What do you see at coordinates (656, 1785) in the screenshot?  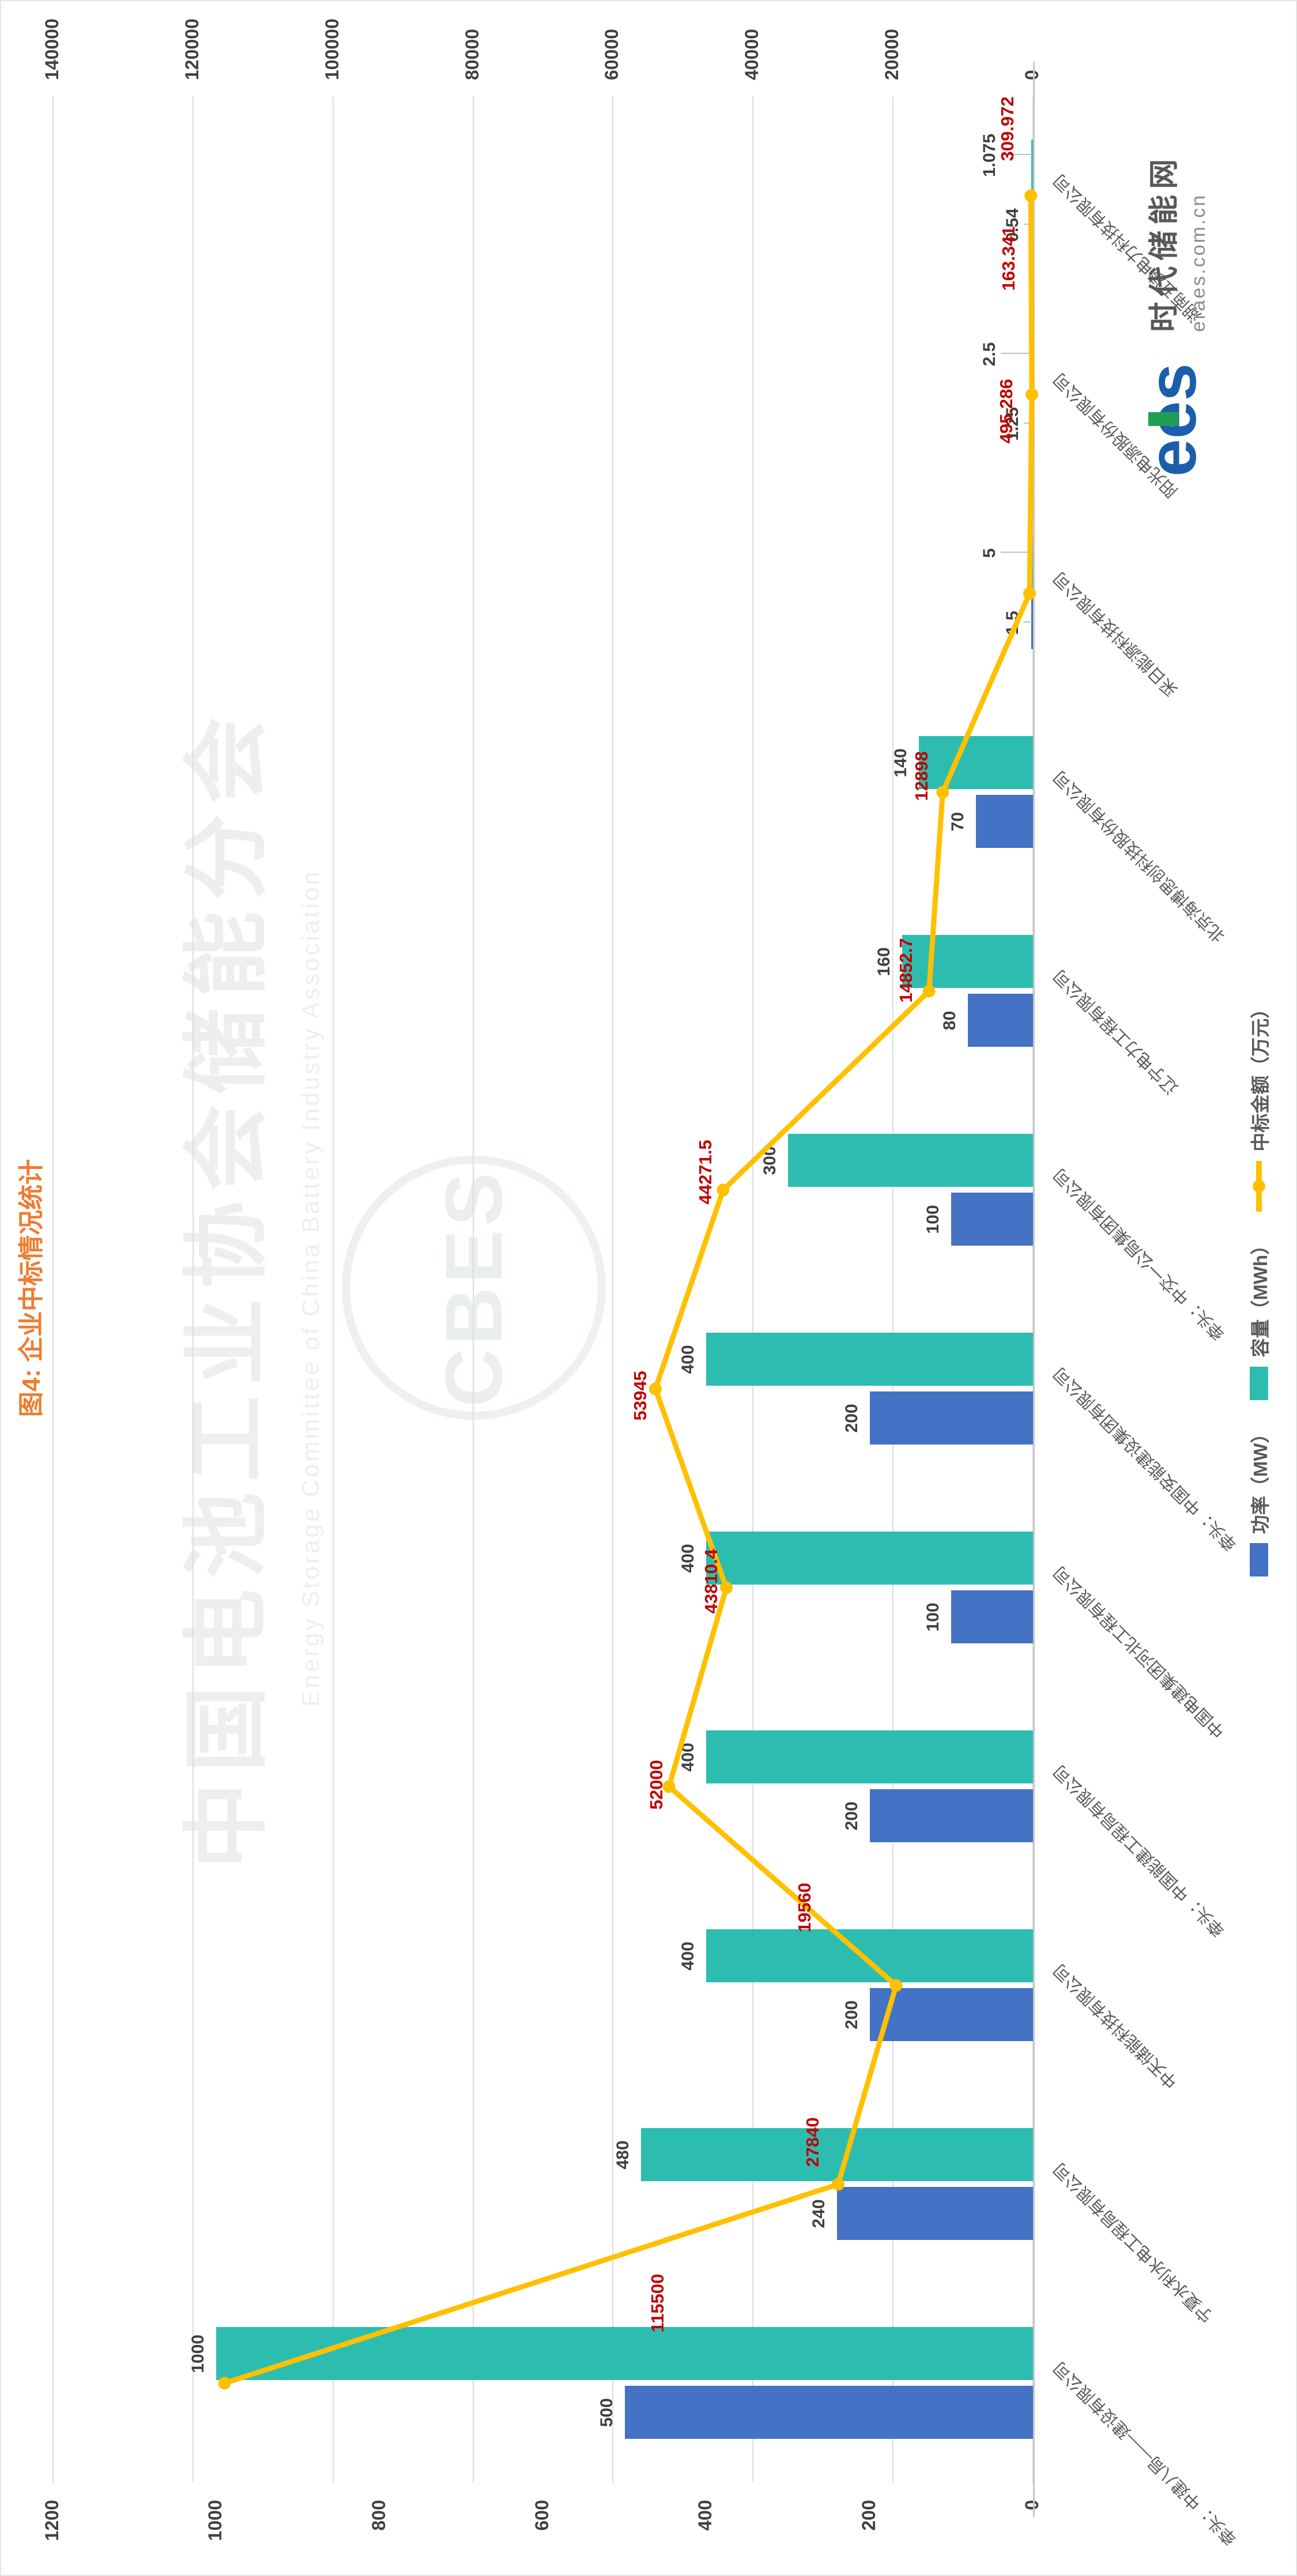 I see `amount-value-label: 52000` at bounding box center [656, 1785].